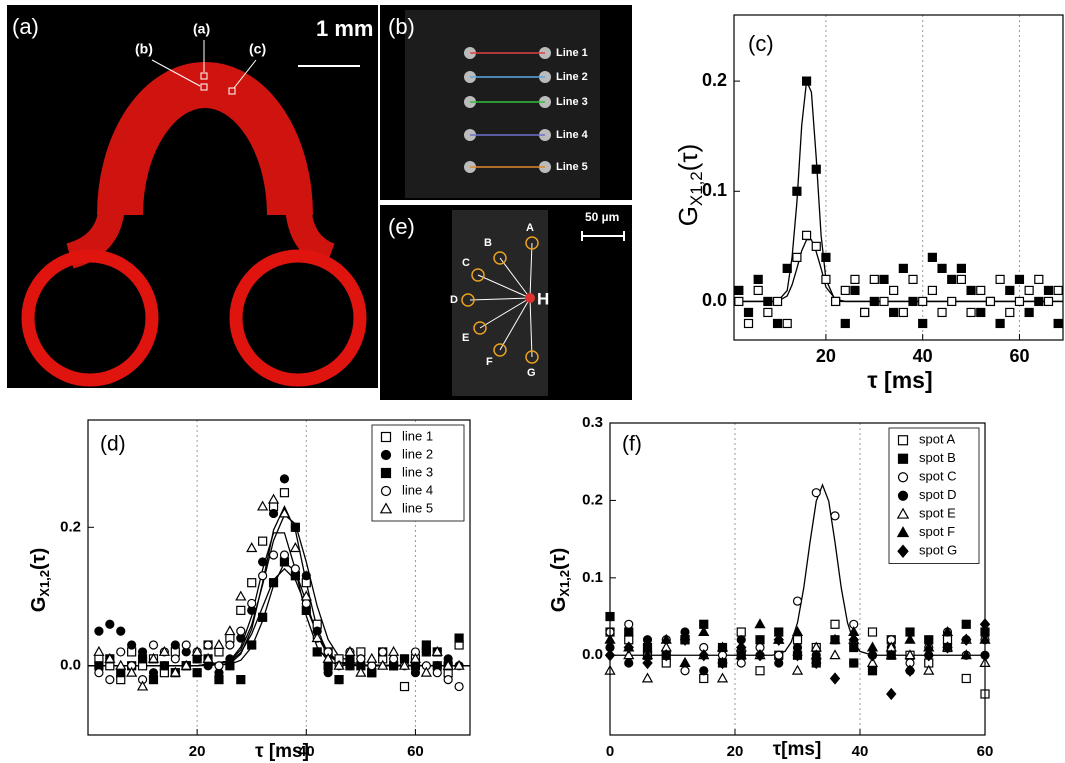  I want to click on spot-label: E, so click(465, 338).